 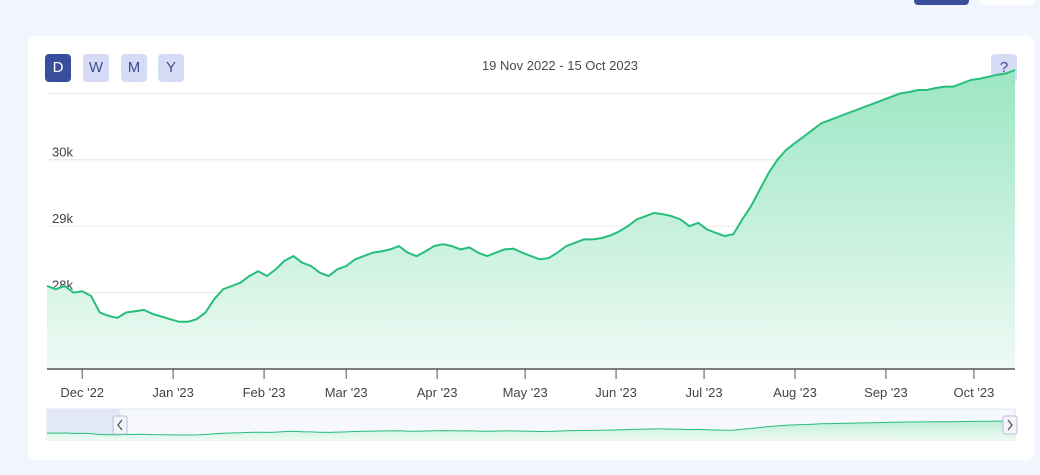 What do you see at coordinates (173, 392) in the screenshot?
I see `x-tick-label: Jan '23` at bounding box center [173, 392].